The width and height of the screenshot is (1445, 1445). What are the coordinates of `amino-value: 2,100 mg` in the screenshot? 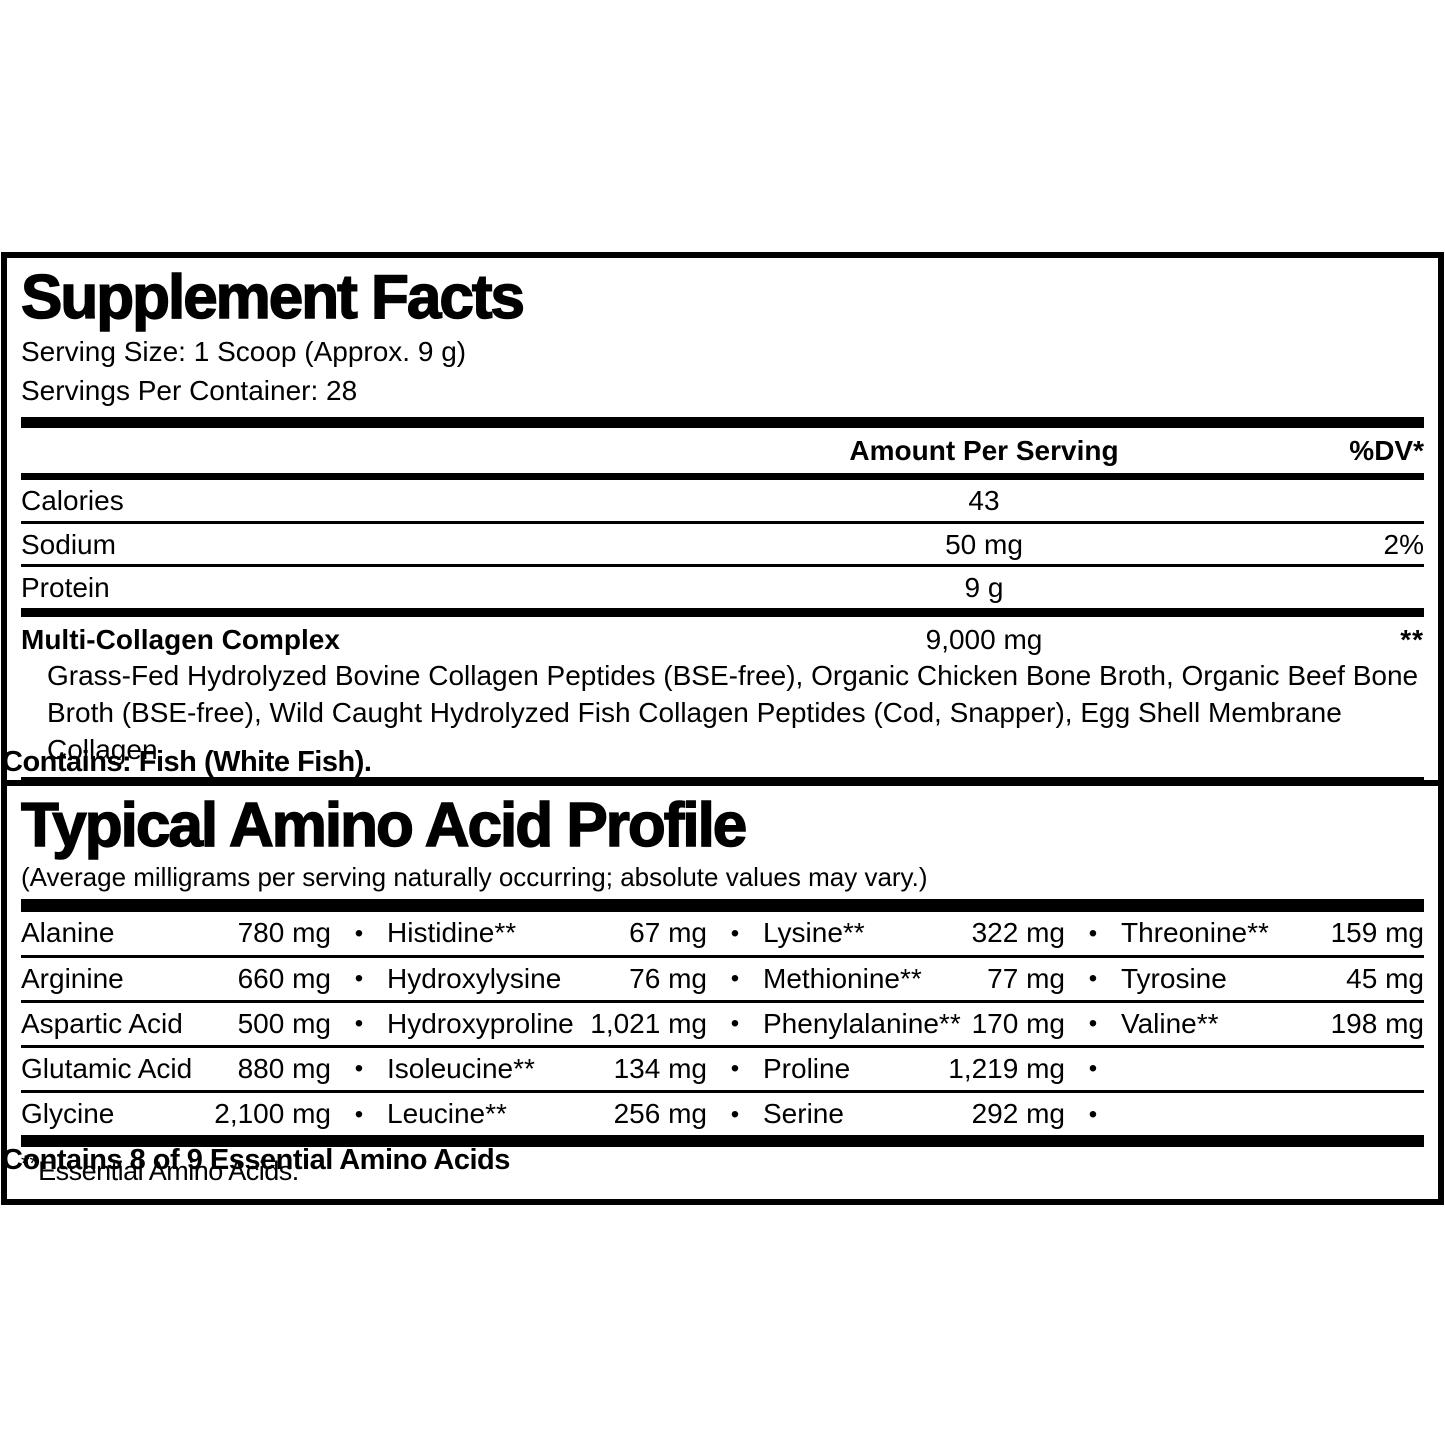 It's located at (272, 1114).